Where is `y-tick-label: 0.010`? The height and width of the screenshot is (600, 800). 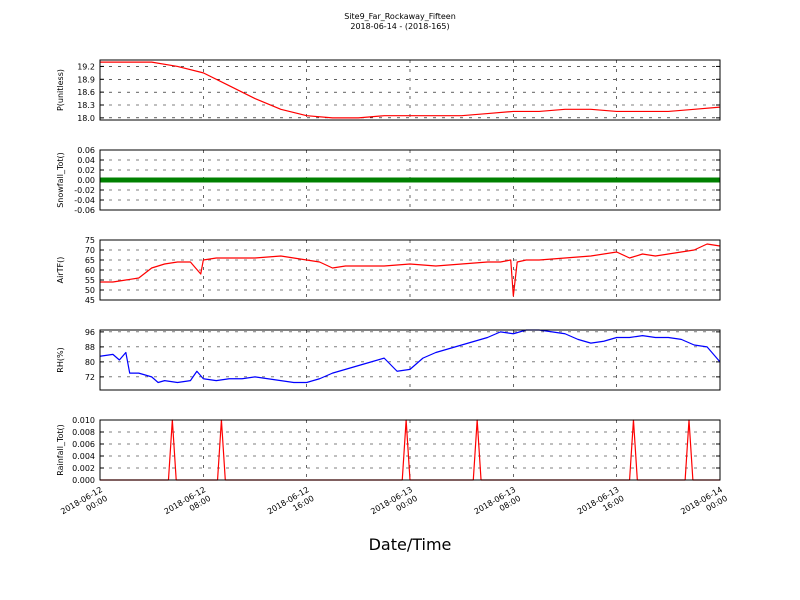 y-tick-label: 0.010 is located at coordinates (83, 420).